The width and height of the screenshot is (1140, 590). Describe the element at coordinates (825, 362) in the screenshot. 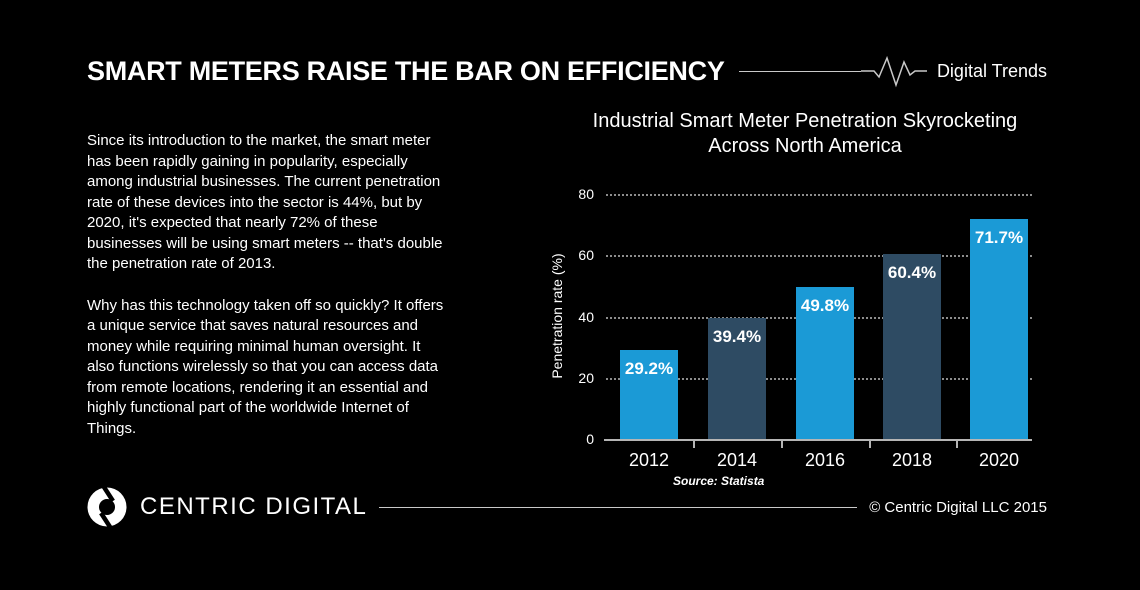

I see `bar-2016: 49.8%` at that location.